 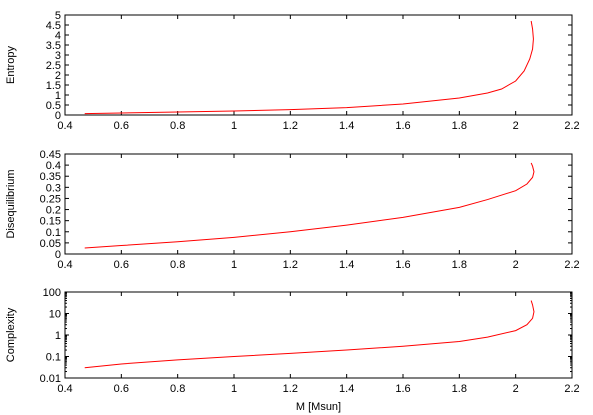 I want to click on complexity-y-tick-label: 0.1, so click(x=53, y=358).